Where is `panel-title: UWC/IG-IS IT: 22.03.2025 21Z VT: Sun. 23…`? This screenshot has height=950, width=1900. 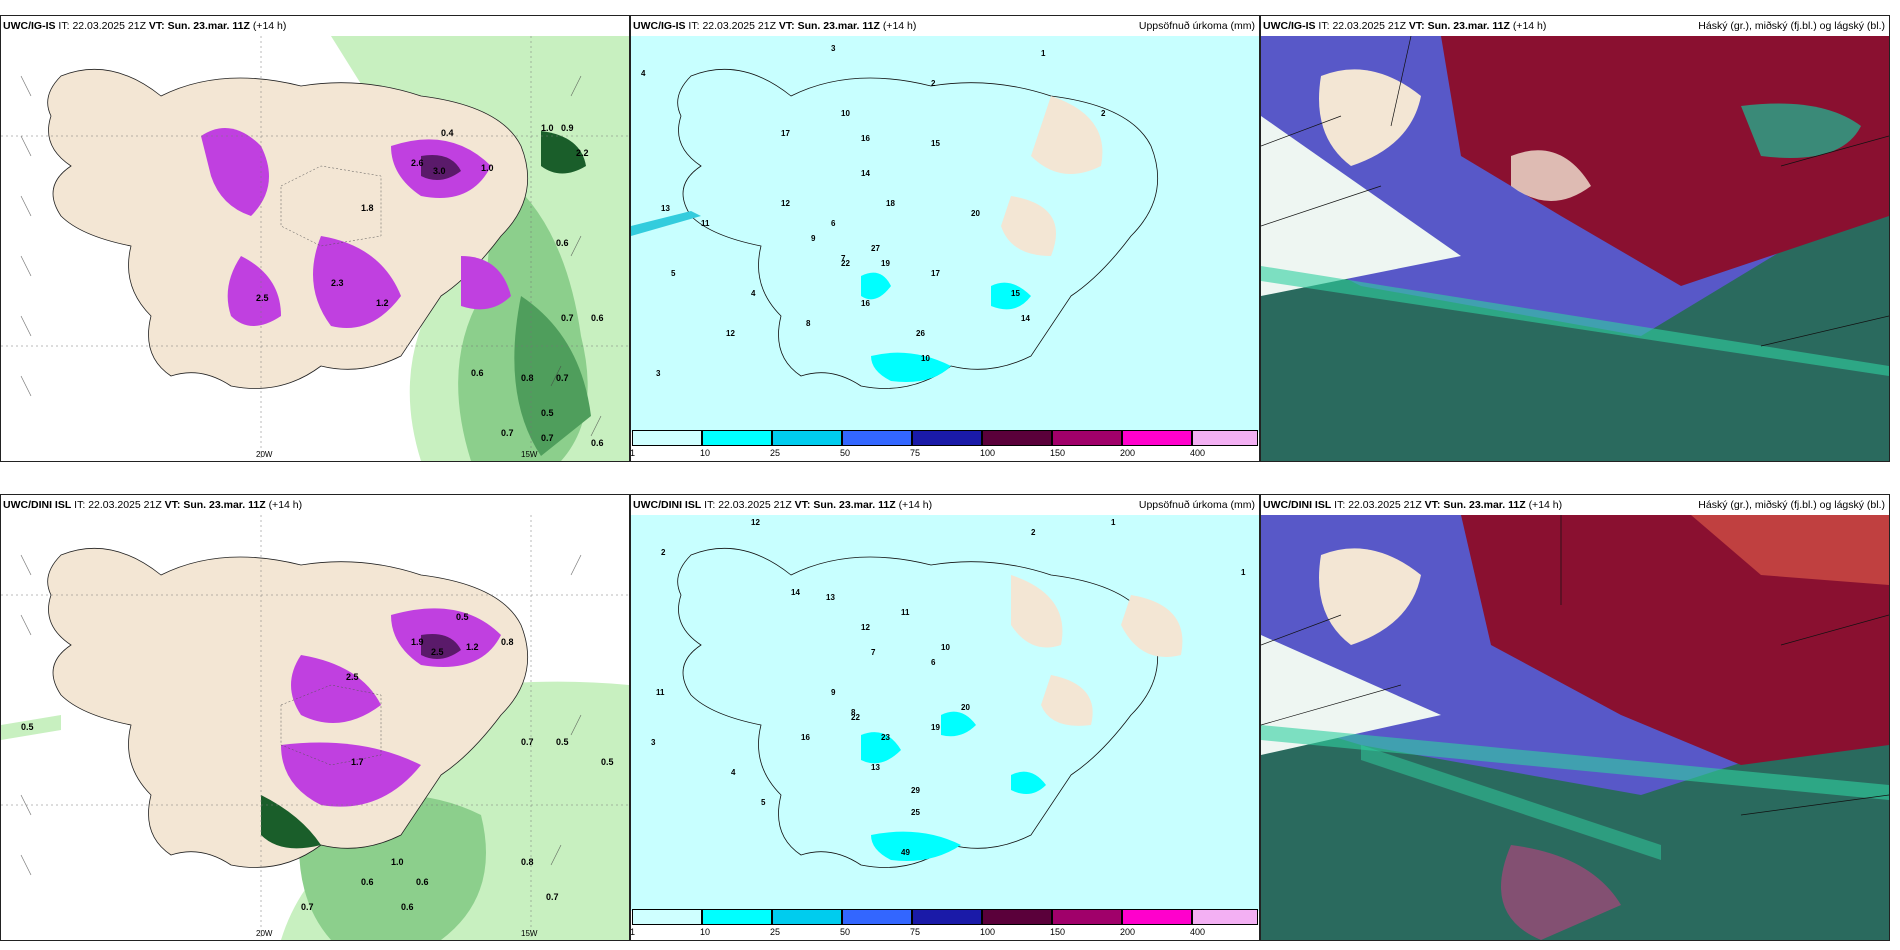 panel-title: UWC/IG-IS IT: 22.03.2025 21Z VT: Sun. 23… is located at coordinates (145, 26).